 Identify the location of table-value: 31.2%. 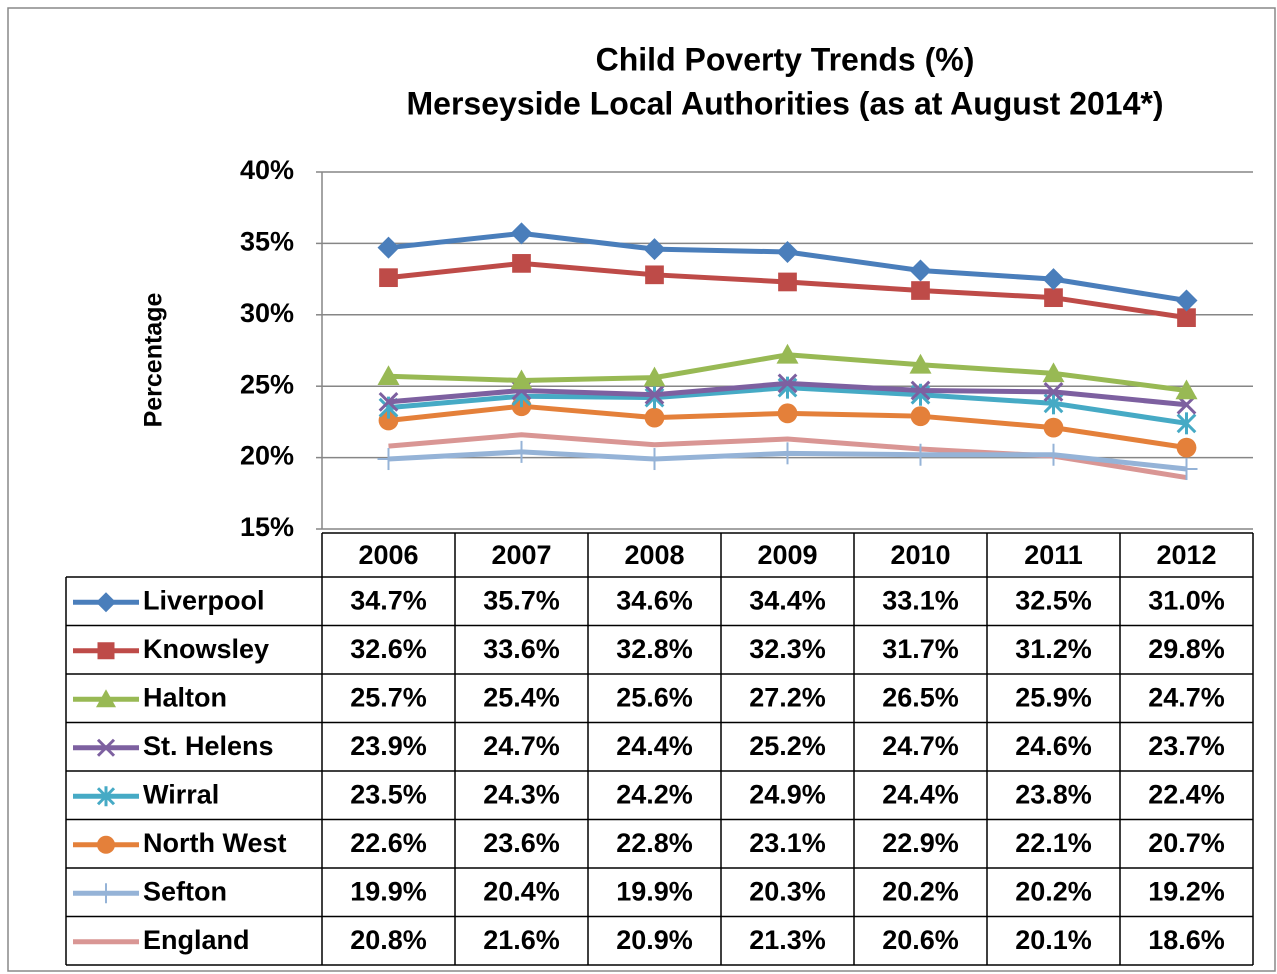
(1053, 649).